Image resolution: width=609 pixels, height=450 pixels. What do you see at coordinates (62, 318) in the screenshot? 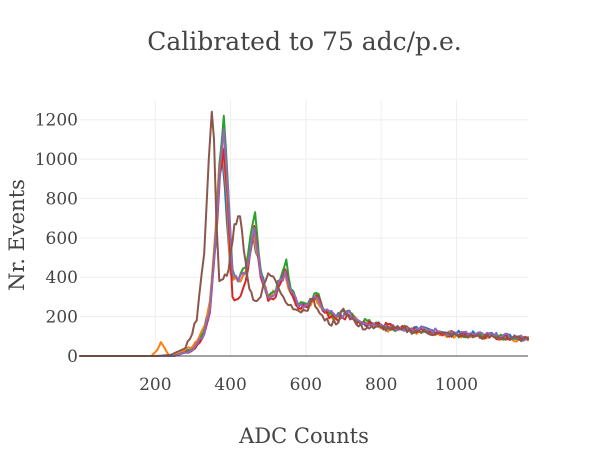
I see `y-tick-label: 200` at bounding box center [62, 318].